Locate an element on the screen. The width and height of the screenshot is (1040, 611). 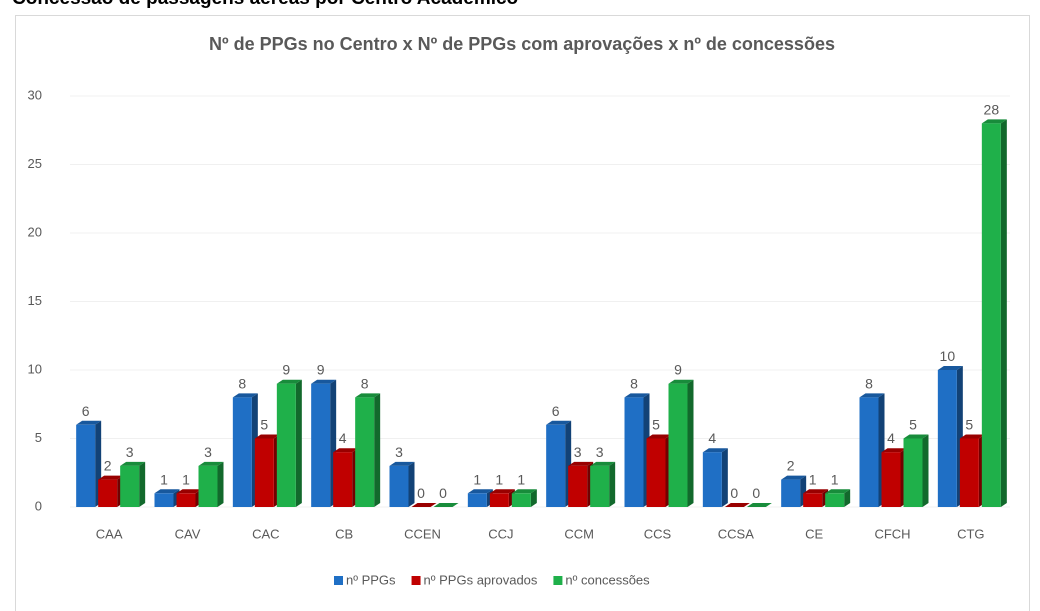
x-tick-label: CE is located at coordinates (814, 533).